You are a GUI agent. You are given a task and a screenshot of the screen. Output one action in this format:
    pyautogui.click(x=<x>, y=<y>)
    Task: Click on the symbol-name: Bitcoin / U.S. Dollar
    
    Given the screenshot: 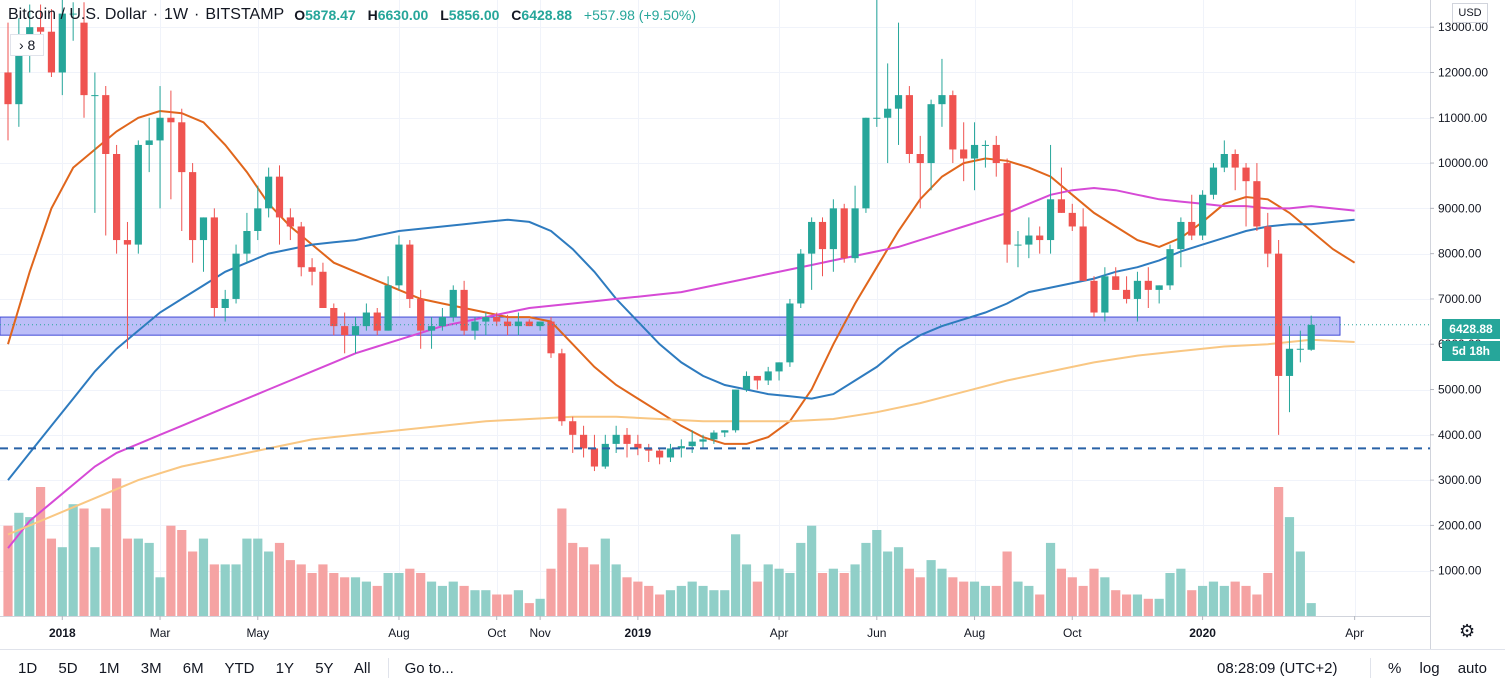 What is the action you would take?
    pyautogui.click(x=77, y=14)
    